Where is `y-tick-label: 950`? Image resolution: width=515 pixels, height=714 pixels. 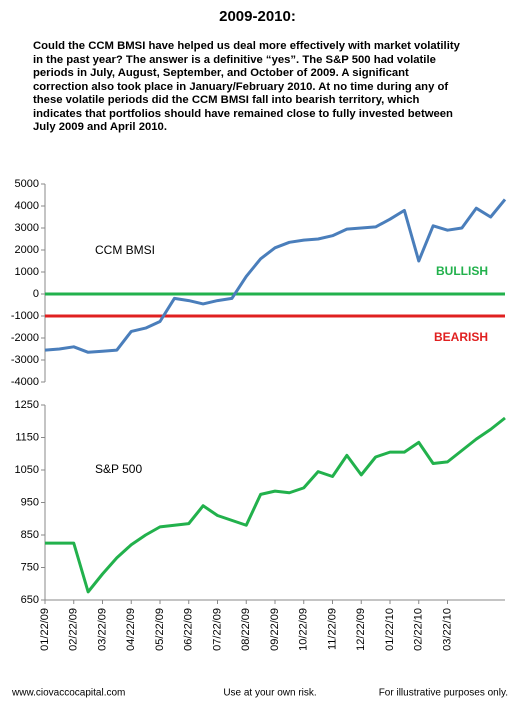 y-tick-label: 950 is located at coordinates (30, 502).